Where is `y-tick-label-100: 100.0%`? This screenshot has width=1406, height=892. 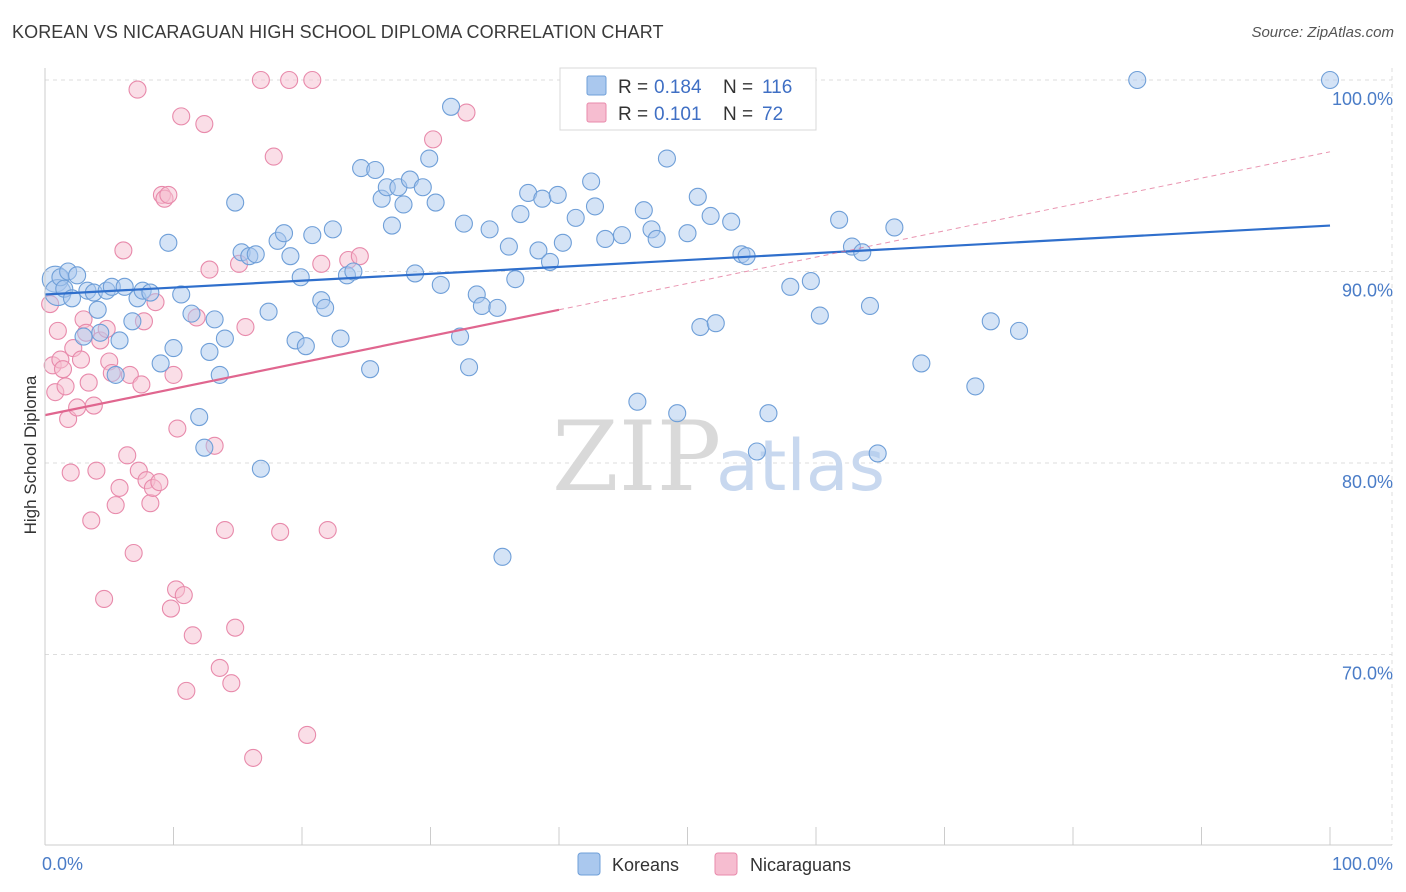
y-tick-label-100: 100.0% is located at coordinates (1362, 99).